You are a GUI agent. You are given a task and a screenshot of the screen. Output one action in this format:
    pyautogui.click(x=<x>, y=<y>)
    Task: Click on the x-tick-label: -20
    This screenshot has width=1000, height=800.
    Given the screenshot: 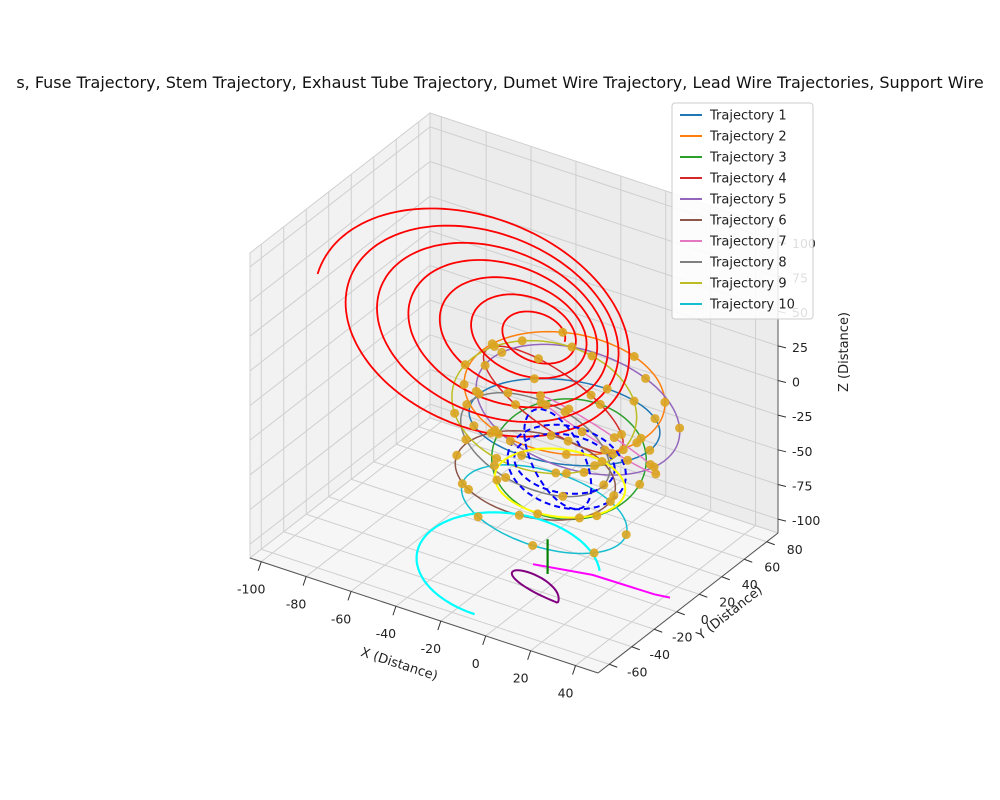 What is the action you would take?
    pyautogui.click(x=431, y=648)
    